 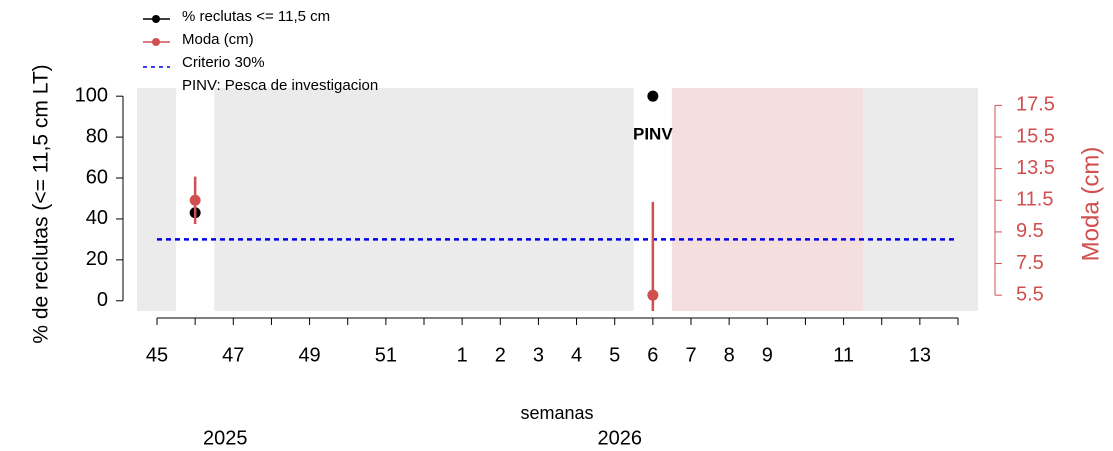 What do you see at coordinates (225, 438) in the screenshot?
I see `year-label: 2025` at bounding box center [225, 438].